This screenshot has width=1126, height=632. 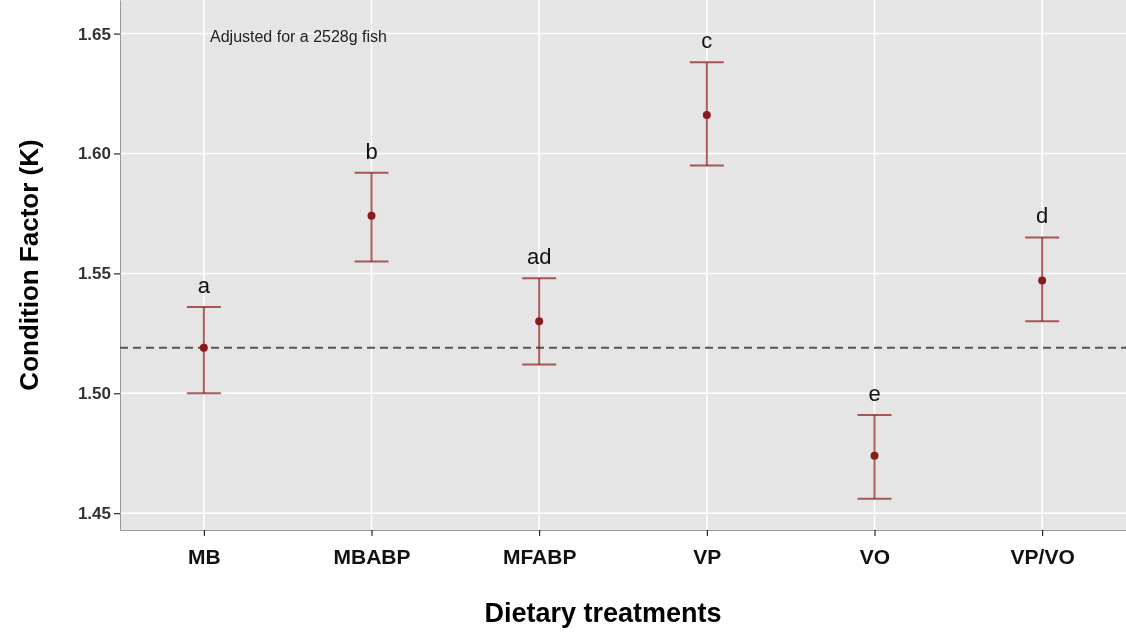 I want to click on y-tick-label: 1.50, so click(x=94, y=394).